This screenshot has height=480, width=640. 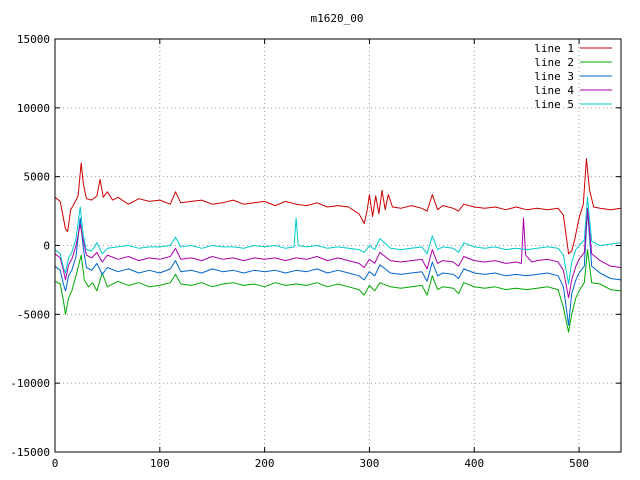 What do you see at coordinates (37, 177) in the screenshot?
I see `y-tick-label: 5000` at bounding box center [37, 177].